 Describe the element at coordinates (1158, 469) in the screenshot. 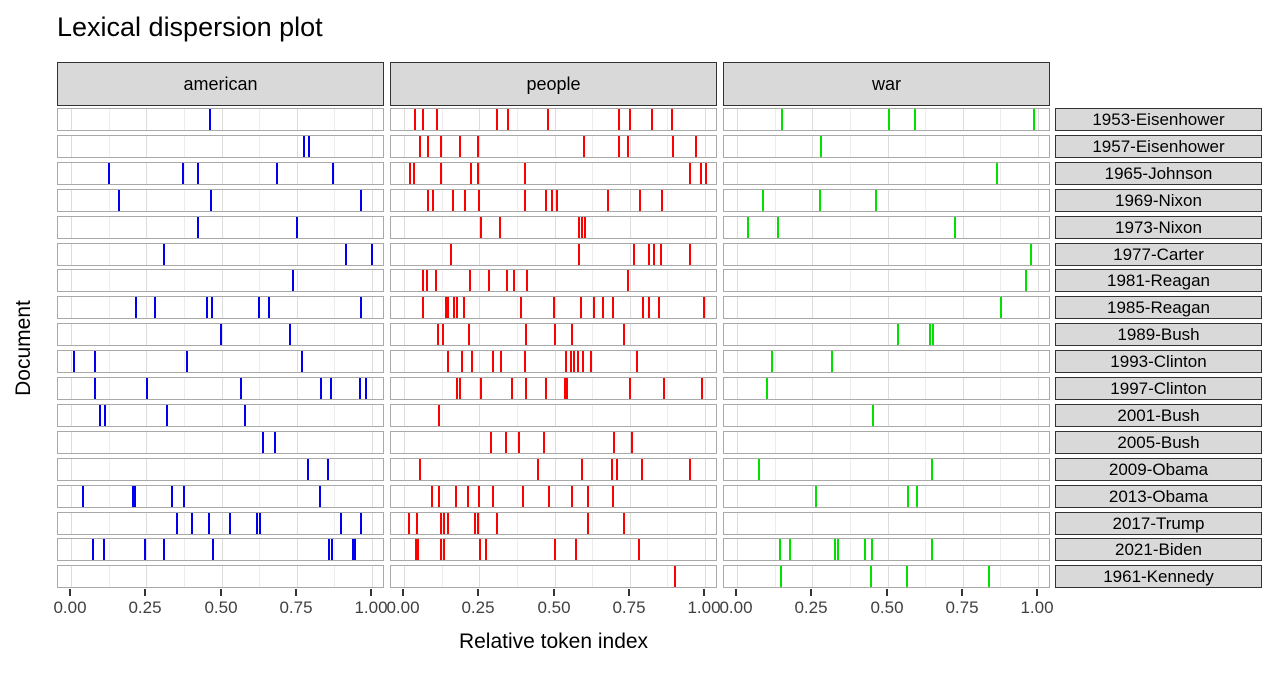

I see `row-label-strip: 2009-Obama` at that location.